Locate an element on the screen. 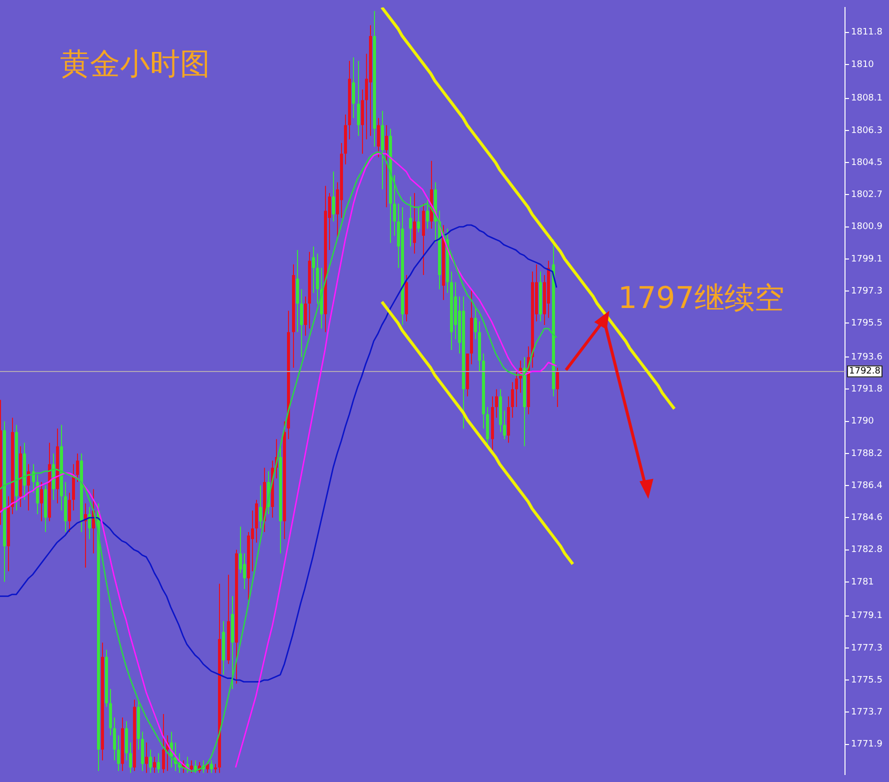  y-tick-label: 1784.6 is located at coordinates (867, 518).